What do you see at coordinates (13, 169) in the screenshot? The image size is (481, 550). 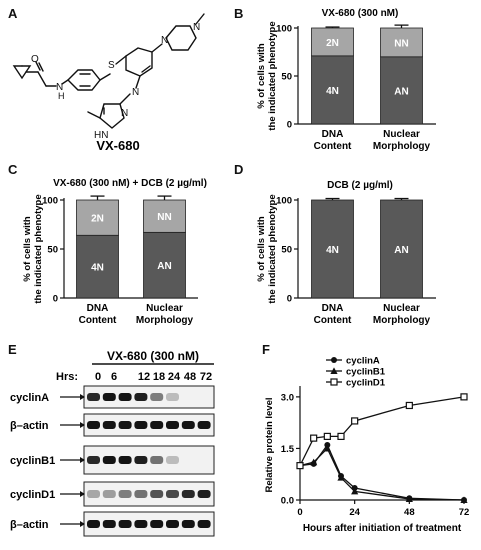 I see `panel-letter-c: C` at bounding box center [13, 169].